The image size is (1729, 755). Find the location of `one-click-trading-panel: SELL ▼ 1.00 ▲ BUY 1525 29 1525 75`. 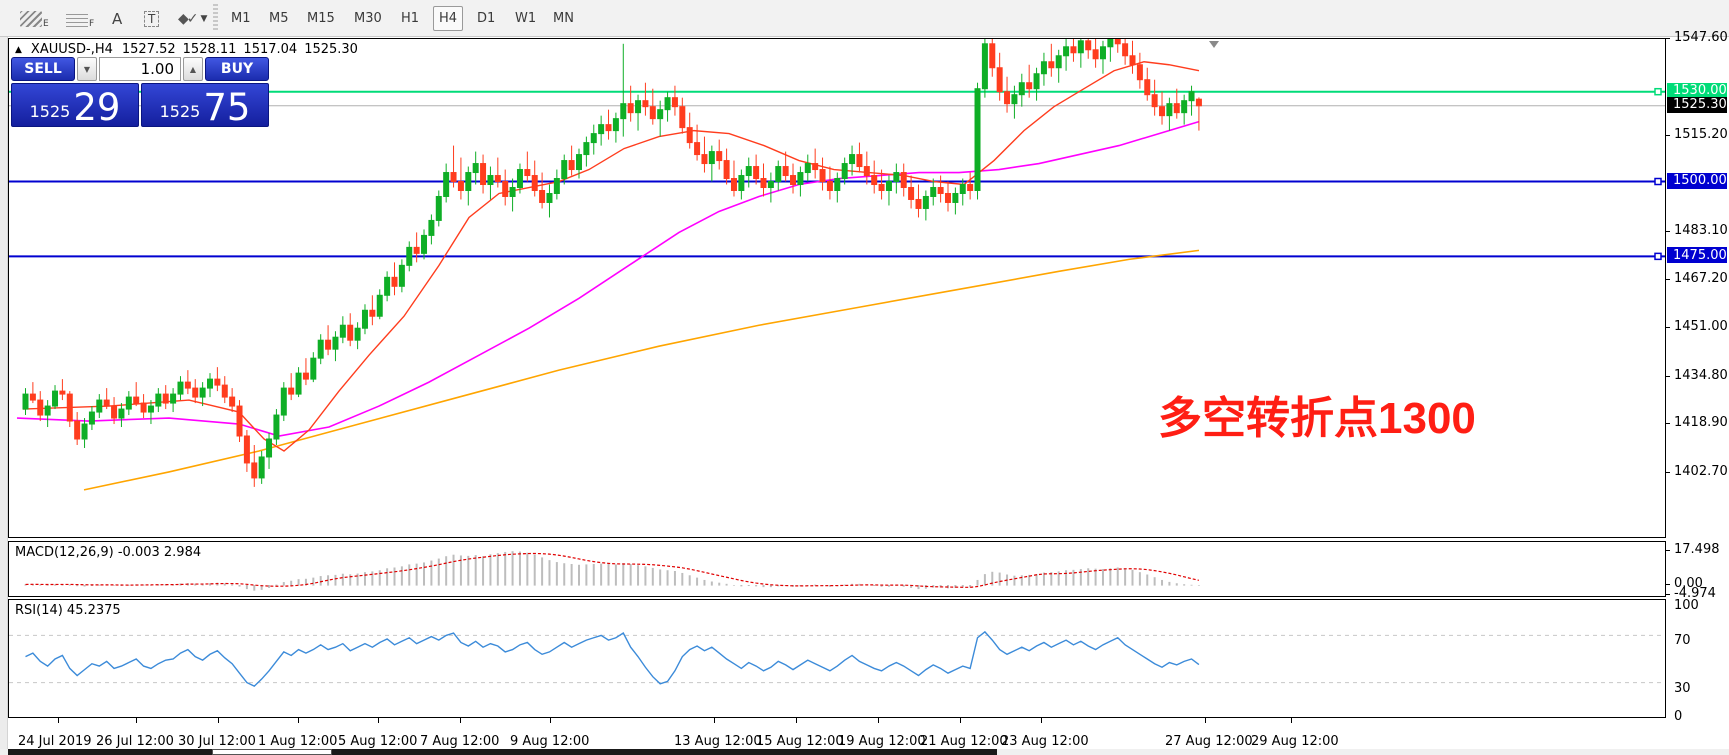

one-click-trading-panel: SELL ▼ 1.00 ▲ BUY 1525 29 1525 75 is located at coordinates (140, 92).